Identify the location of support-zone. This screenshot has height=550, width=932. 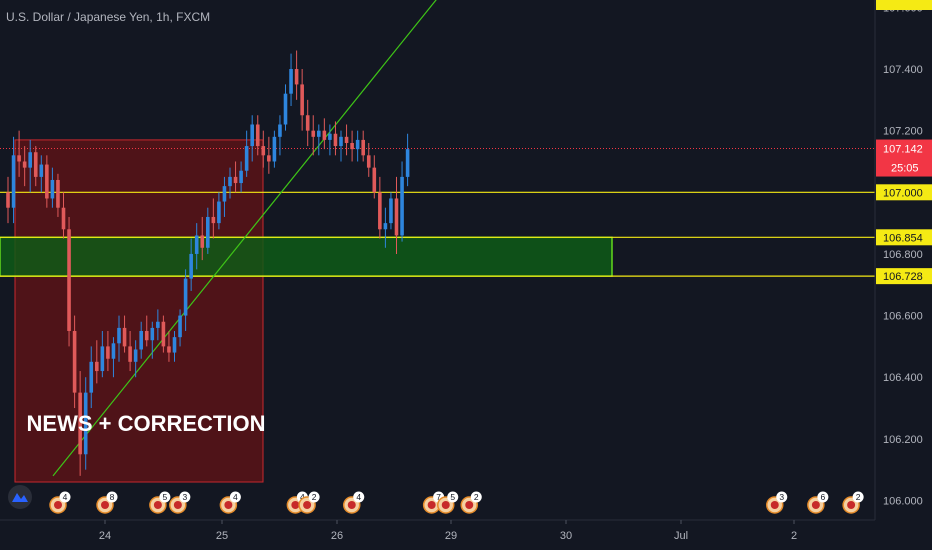
(306, 256).